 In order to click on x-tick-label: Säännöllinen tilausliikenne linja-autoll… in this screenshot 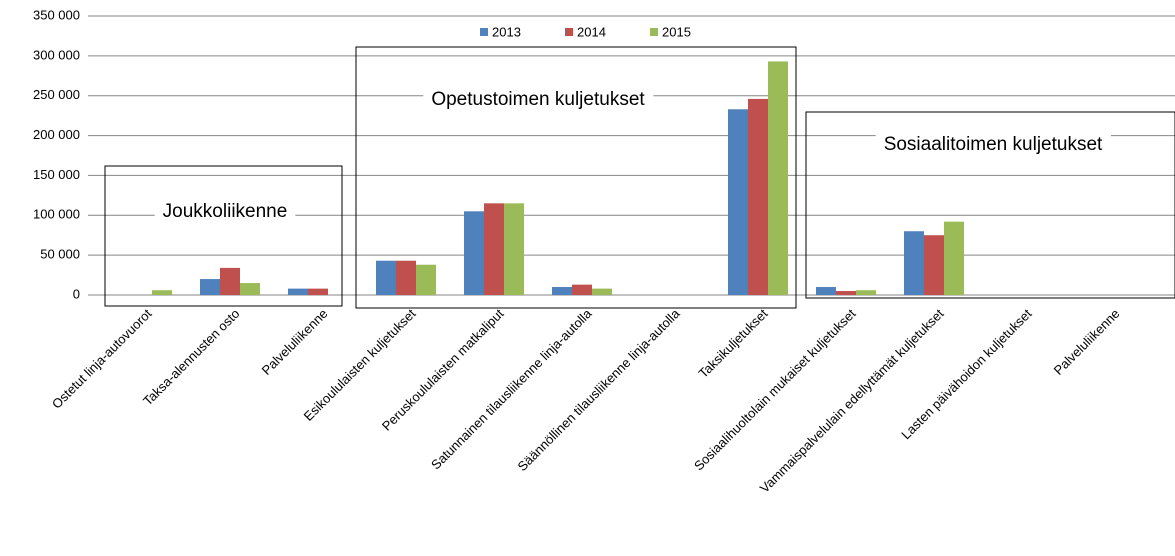, I will do `click(599, 389)`.